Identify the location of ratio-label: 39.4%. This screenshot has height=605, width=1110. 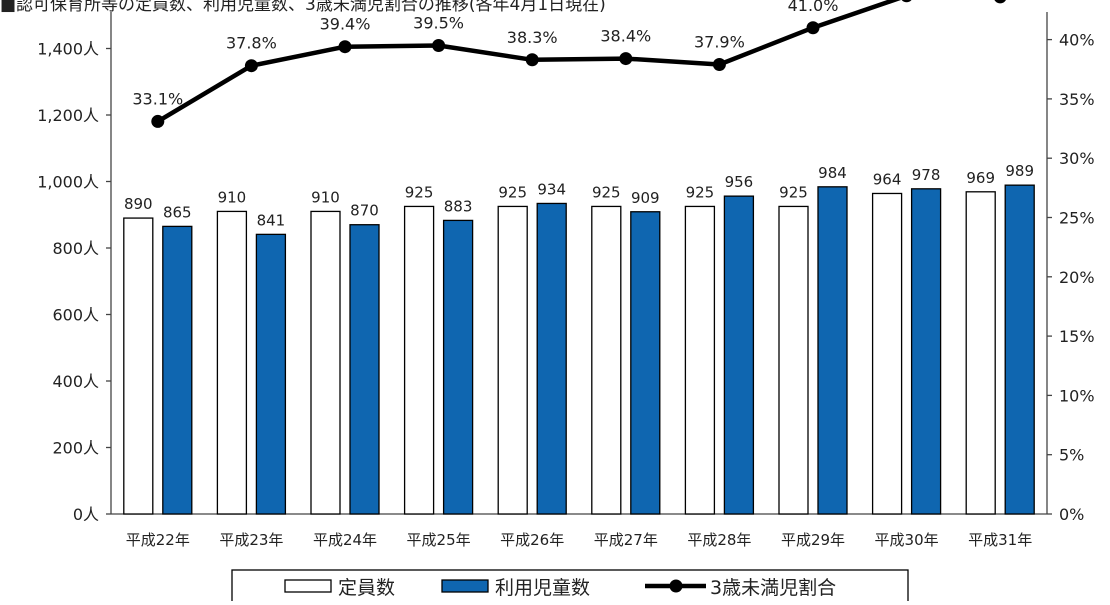
(345, 24).